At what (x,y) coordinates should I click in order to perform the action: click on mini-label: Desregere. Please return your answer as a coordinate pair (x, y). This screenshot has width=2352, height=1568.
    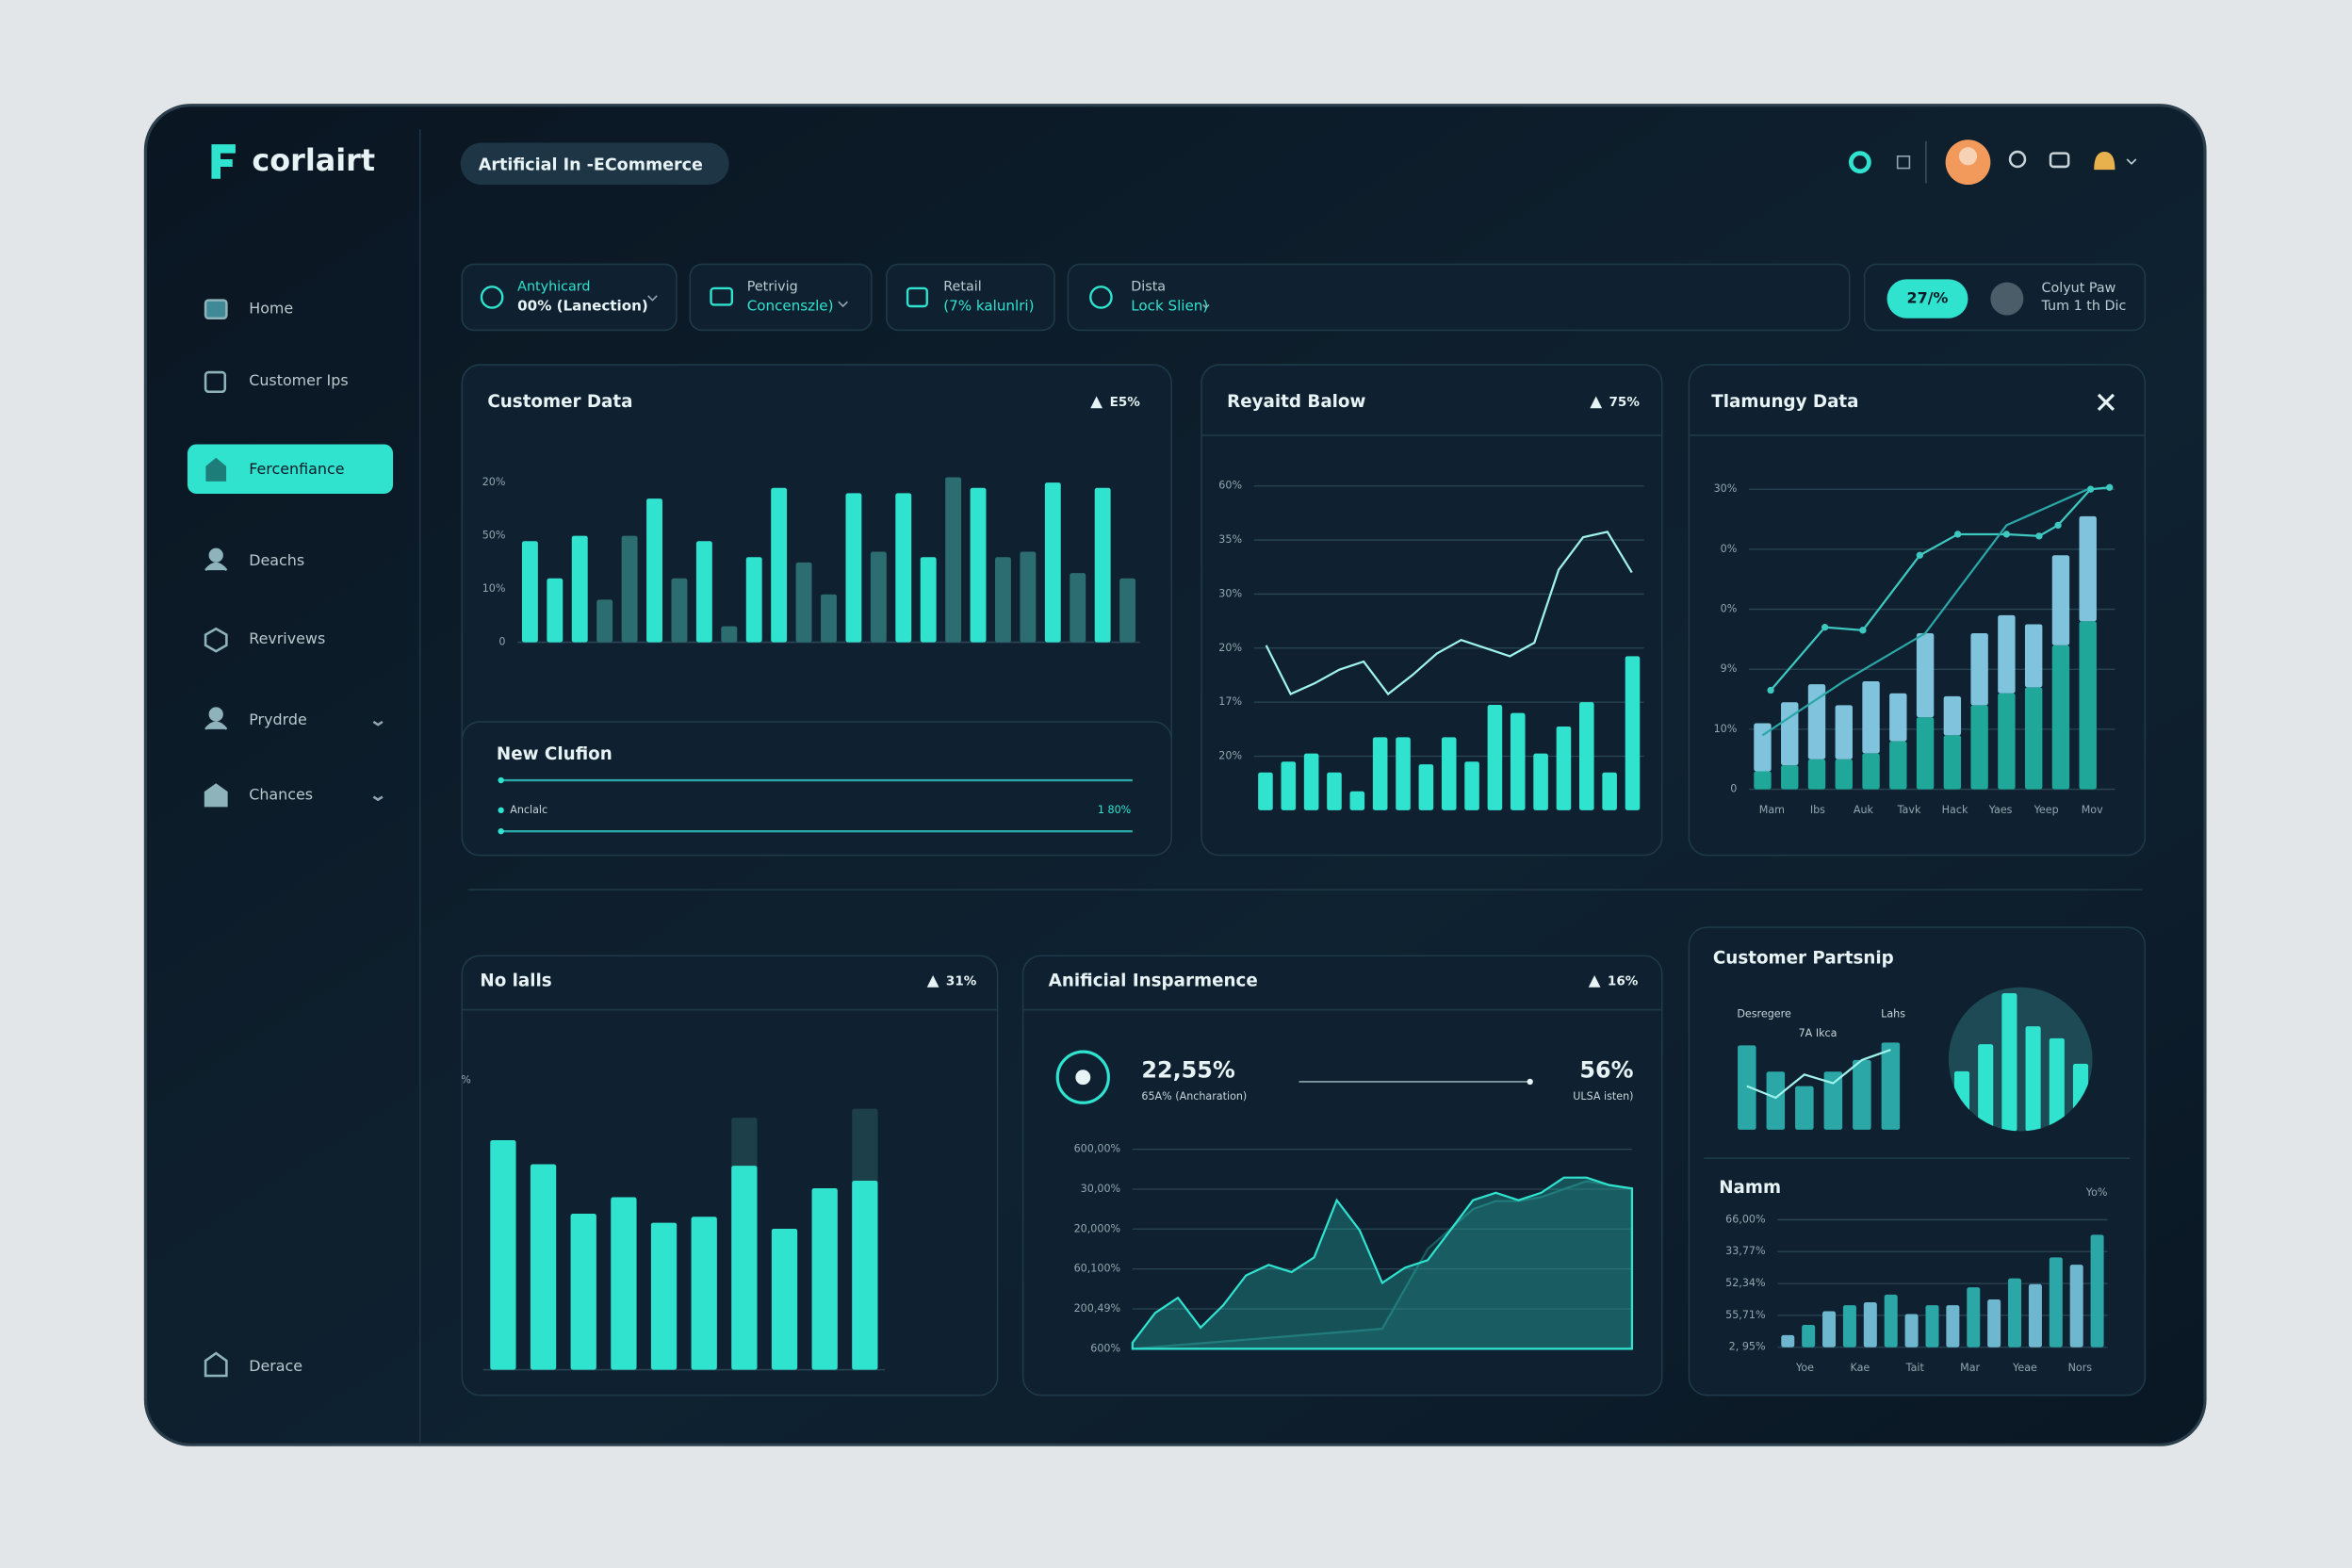
    Looking at the image, I should click on (1764, 1014).